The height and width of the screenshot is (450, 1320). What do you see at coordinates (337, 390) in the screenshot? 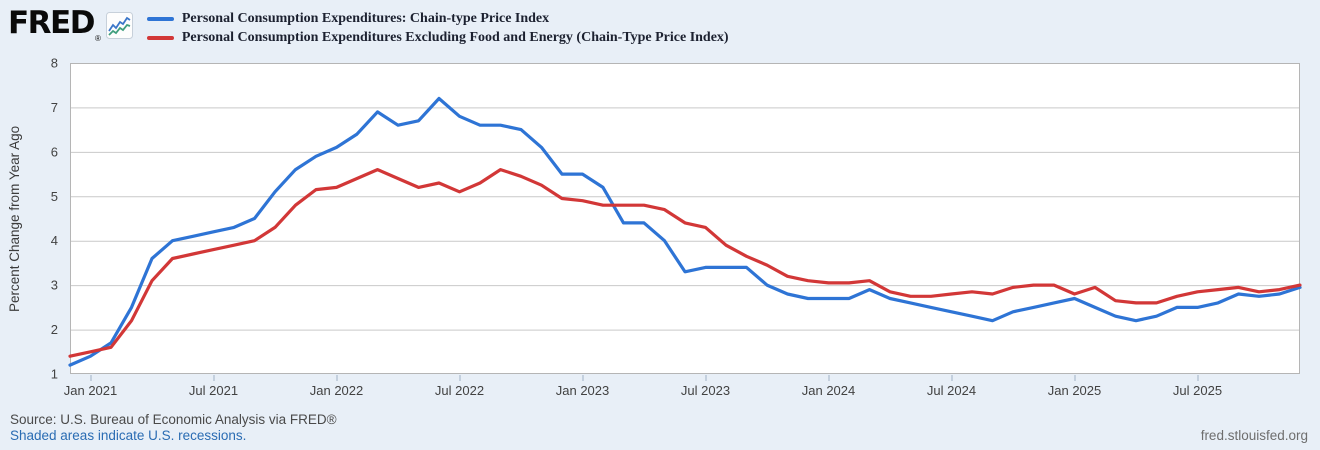
I see `svg-text: Jan 2022` at bounding box center [337, 390].